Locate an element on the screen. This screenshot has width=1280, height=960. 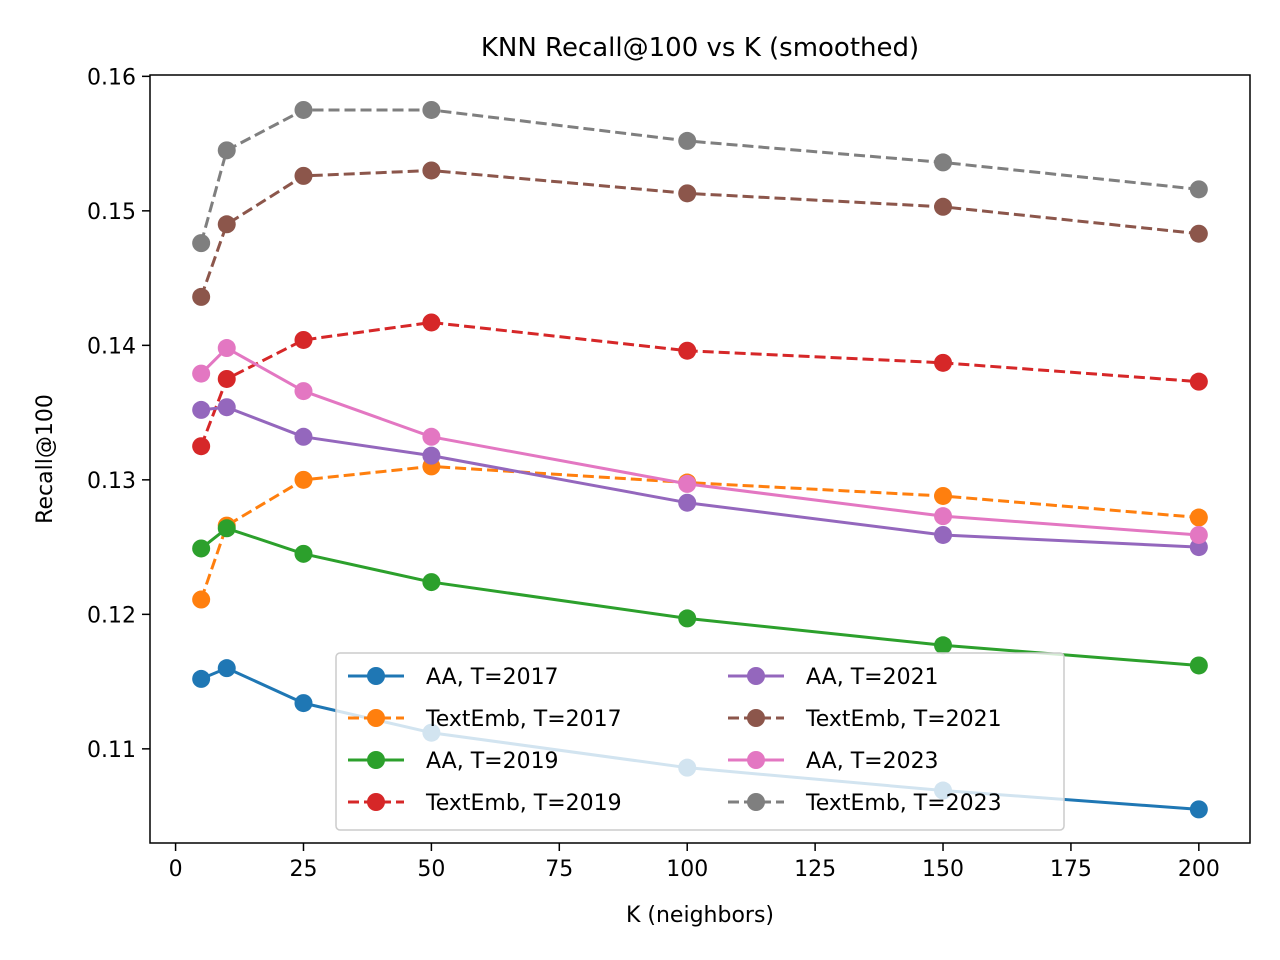
legend-item: AA, T=2023 is located at coordinates (833, 761).